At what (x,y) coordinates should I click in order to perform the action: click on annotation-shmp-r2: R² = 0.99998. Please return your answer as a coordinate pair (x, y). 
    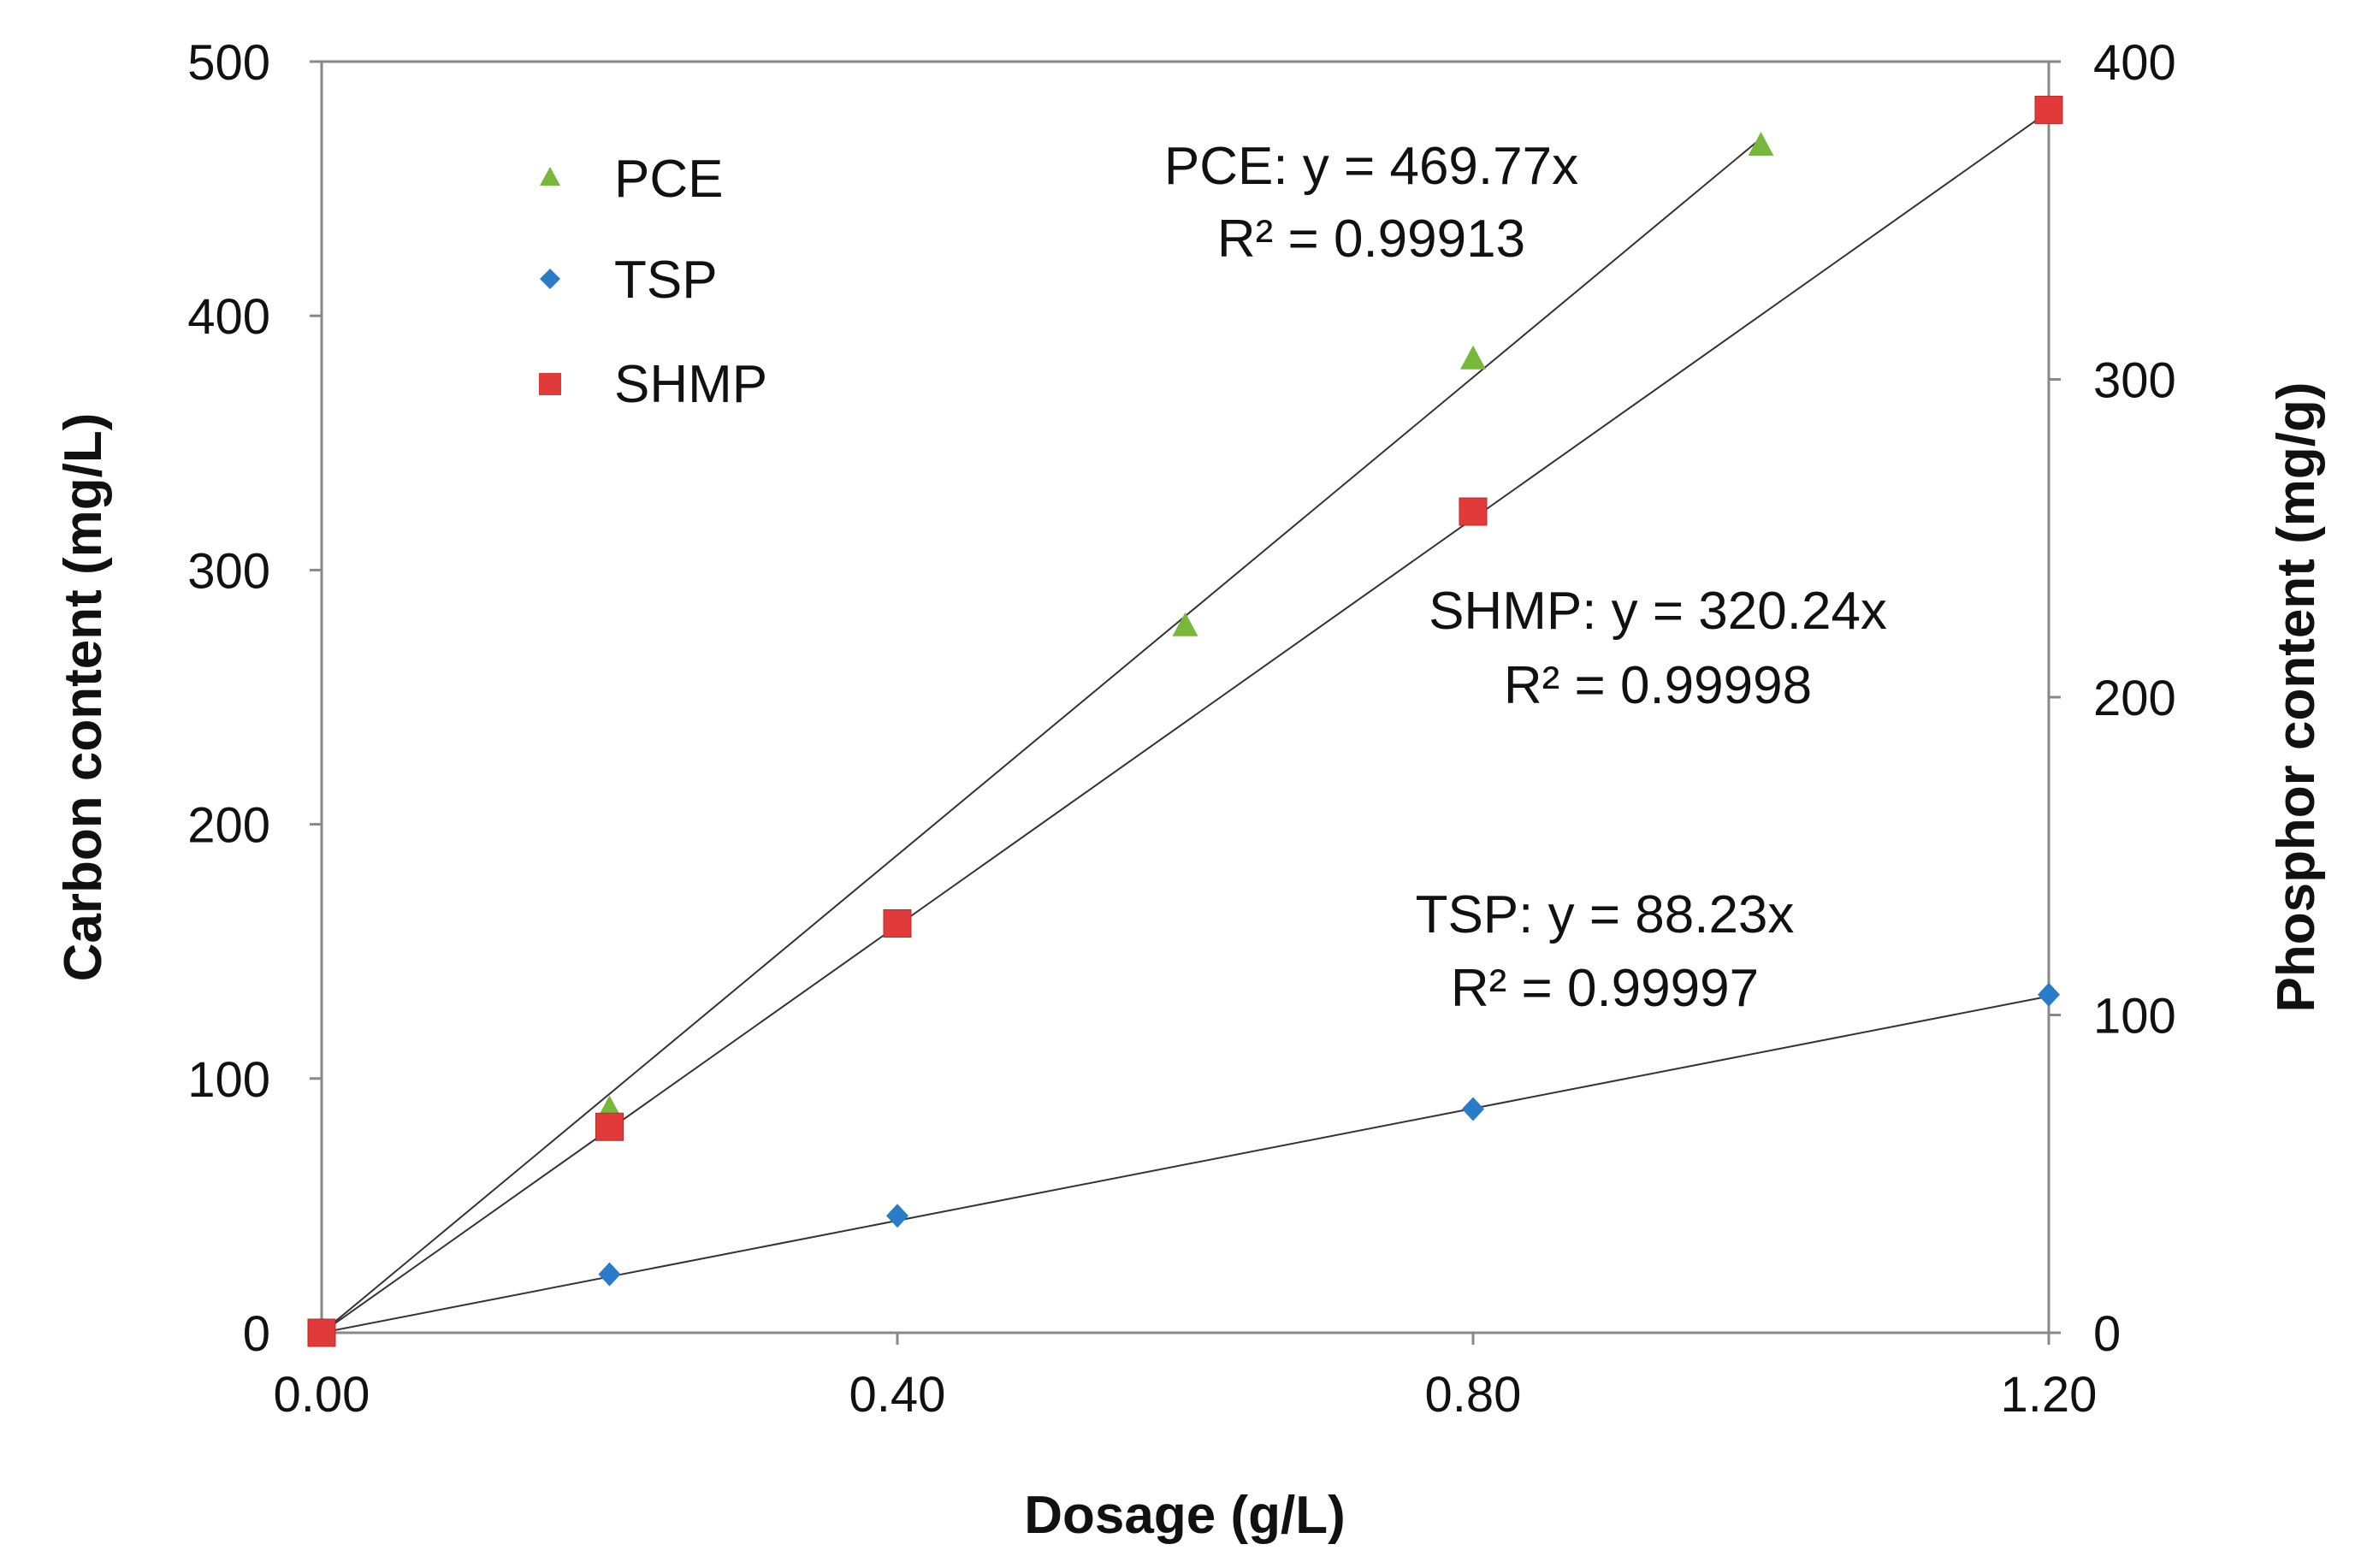
    Looking at the image, I should click on (1658, 685).